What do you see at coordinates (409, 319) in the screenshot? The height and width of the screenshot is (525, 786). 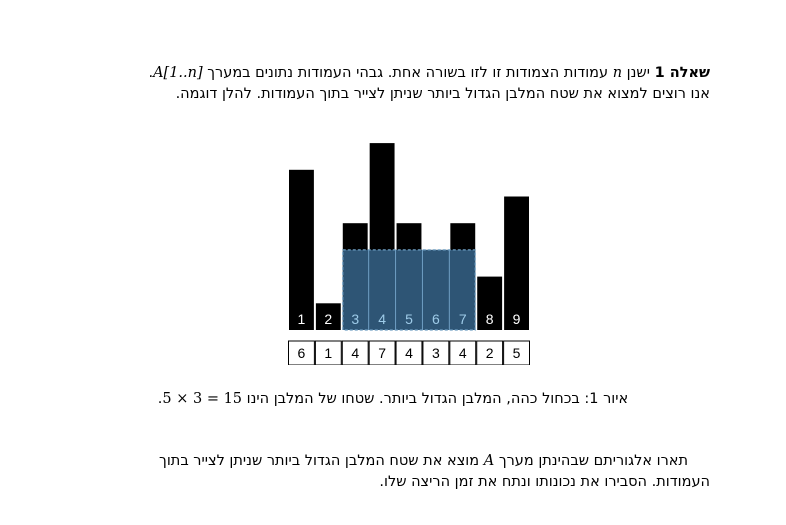 I see `column-index-label: 5` at bounding box center [409, 319].